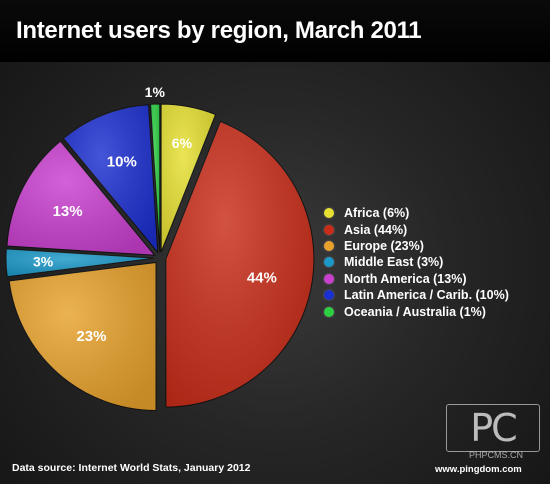 This screenshot has height=484, width=550. I want to click on slice-middle-east: 3%, so click(80, 263).